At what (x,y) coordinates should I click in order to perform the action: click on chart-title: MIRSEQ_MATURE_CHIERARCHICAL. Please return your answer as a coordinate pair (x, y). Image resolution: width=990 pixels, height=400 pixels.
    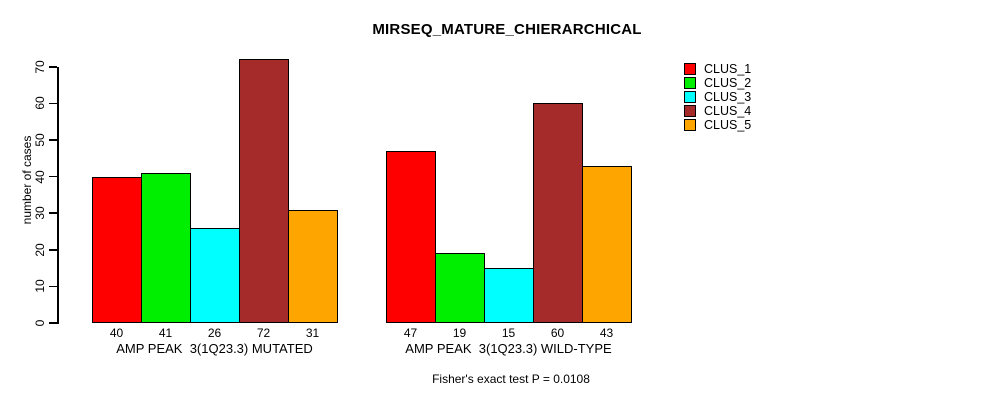
    Looking at the image, I should click on (507, 29).